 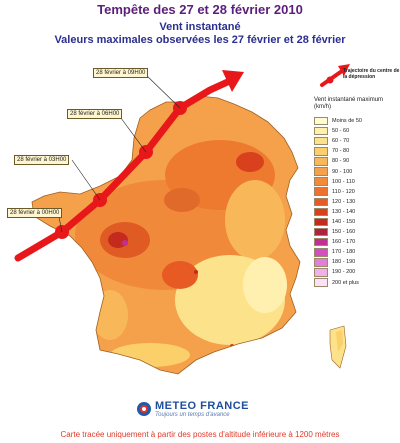 I want to click on zone-east, so click(x=255, y=220).